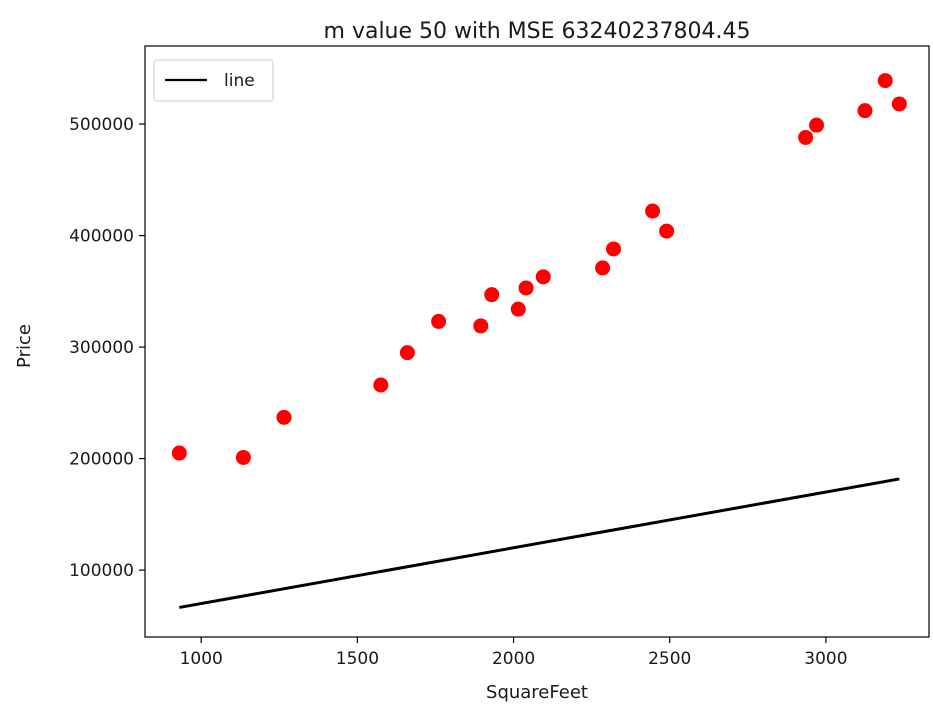 The width and height of the screenshot is (933, 711). I want to click on y-tick-label: 100000, so click(101, 571).